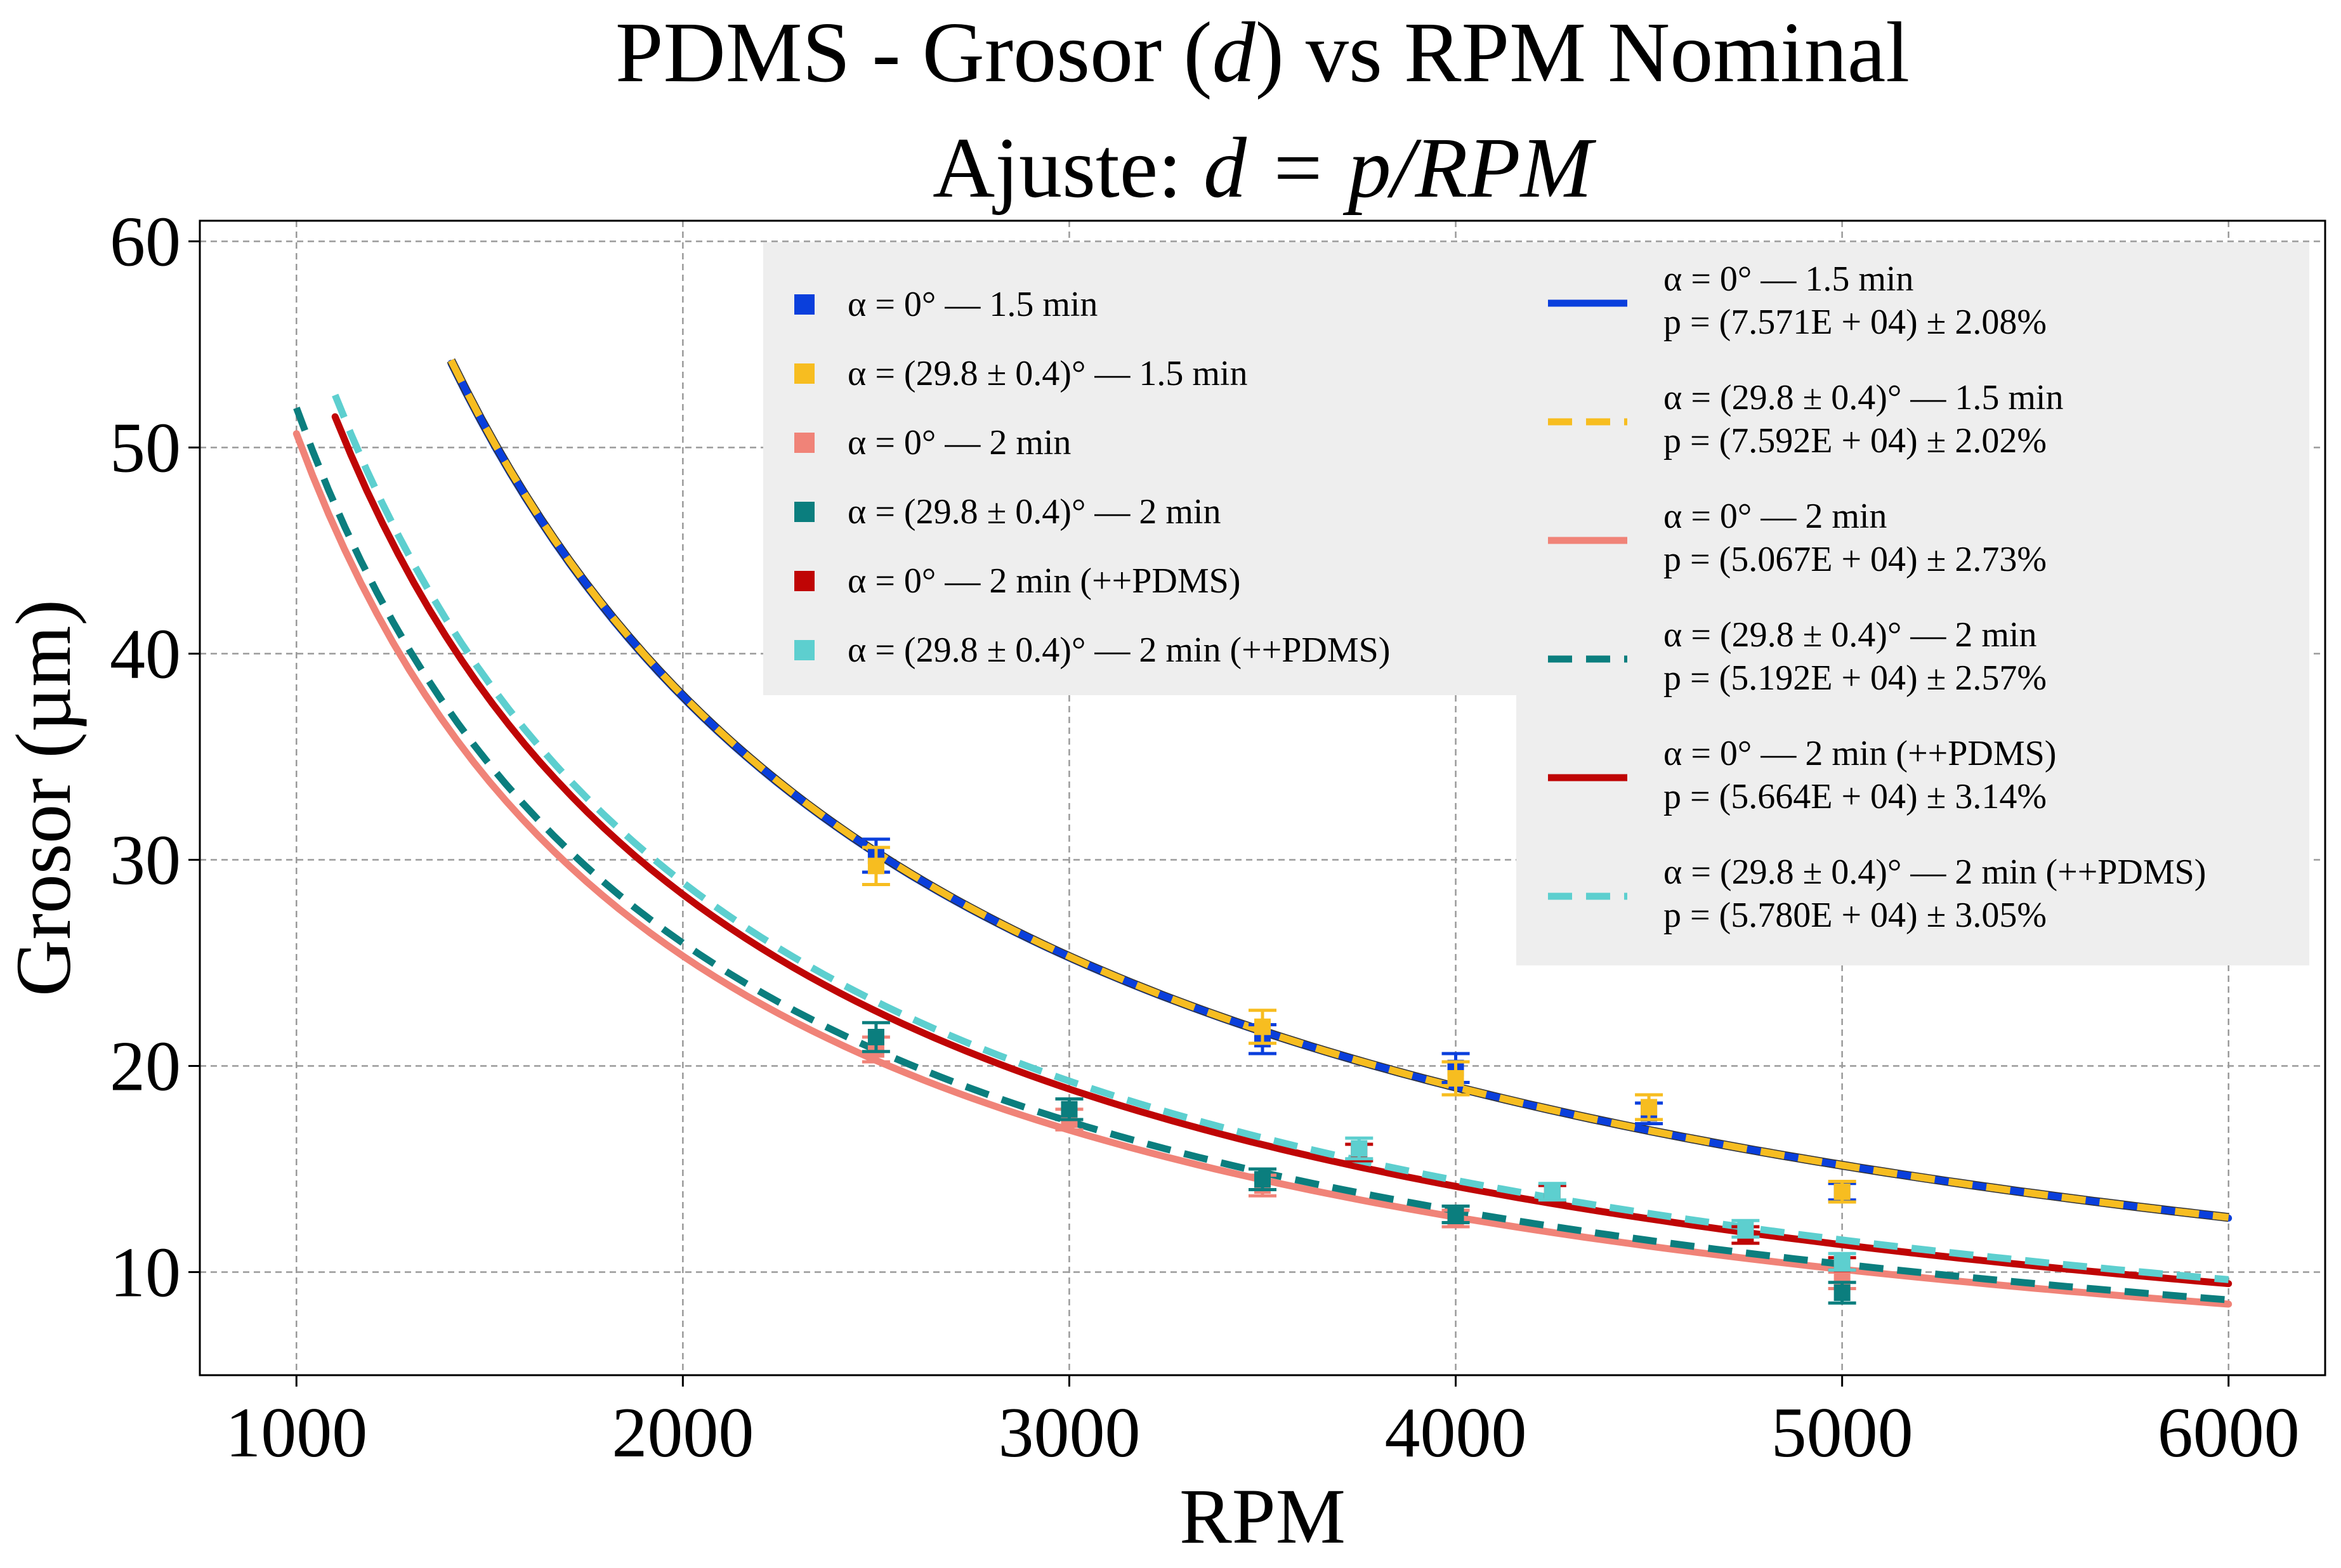 The image size is (2341, 1568). Describe the element at coordinates (1855, 322) in the screenshot. I see `legend-fit-param: p = (7.571E + 04) ± 2.08%` at that location.